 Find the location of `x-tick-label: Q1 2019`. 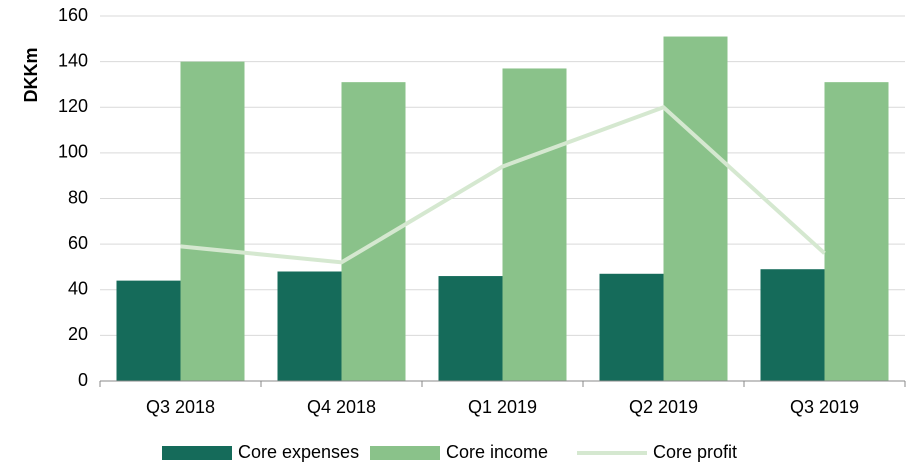

x-tick-label: Q1 2019 is located at coordinates (502, 407).